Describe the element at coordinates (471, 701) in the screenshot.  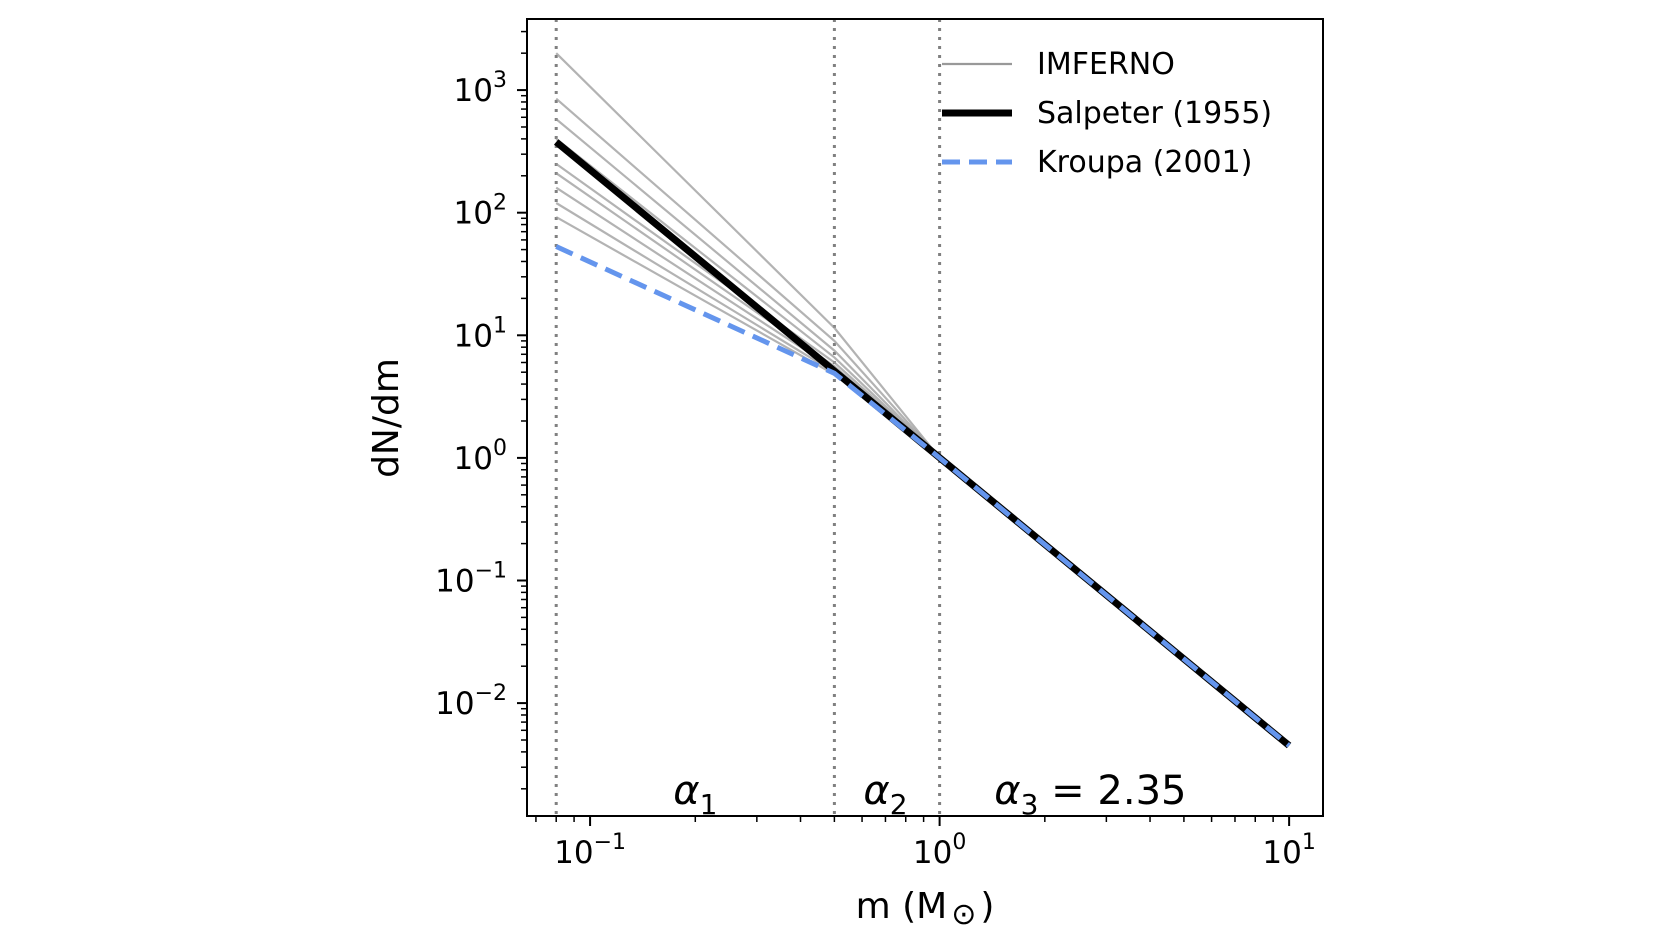
I see `y-tick-label: 10⁻²` at that location.